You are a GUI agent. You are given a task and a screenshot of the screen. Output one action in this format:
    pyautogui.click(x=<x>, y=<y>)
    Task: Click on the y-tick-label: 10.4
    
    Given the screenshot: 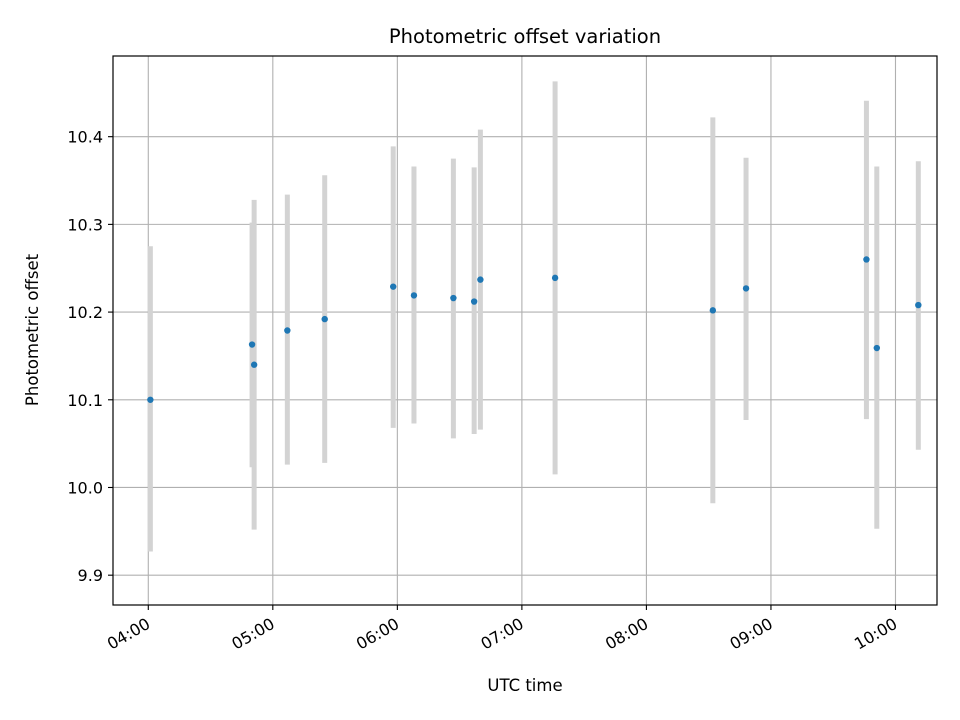 What is the action you would take?
    pyautogui.click(x=85, y=137)
    